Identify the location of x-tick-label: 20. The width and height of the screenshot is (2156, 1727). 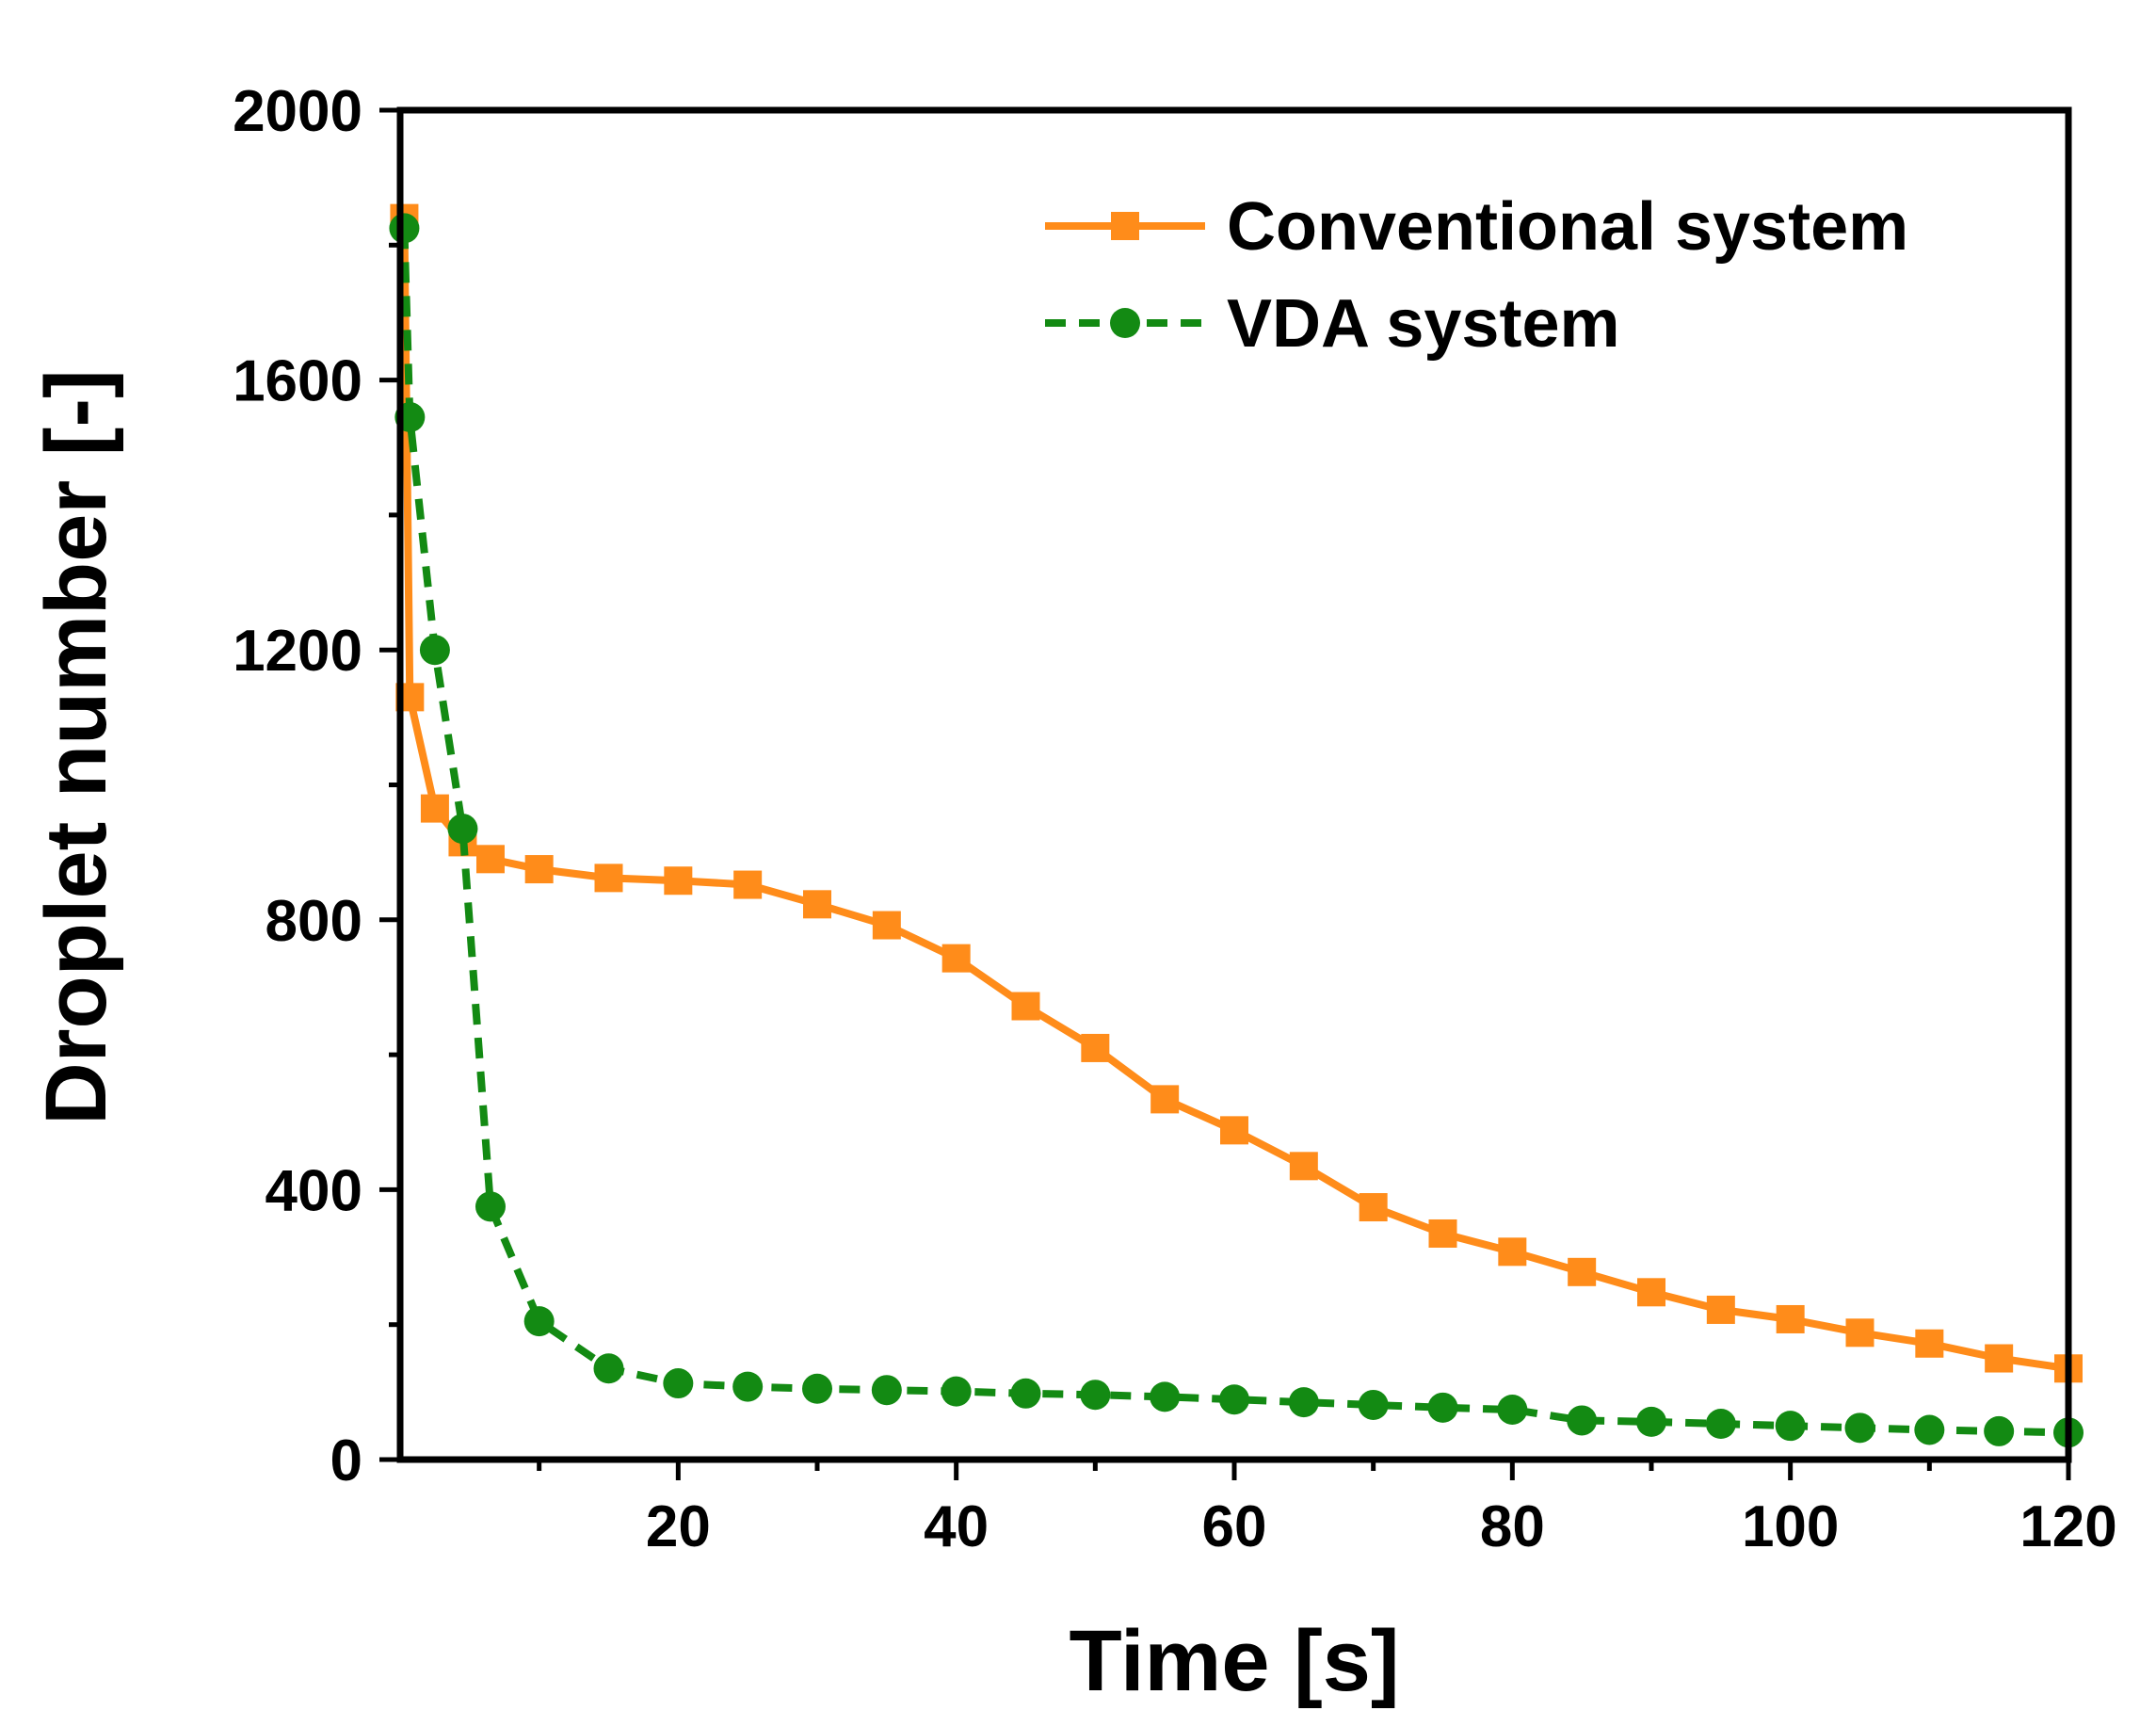
(678, 1526).